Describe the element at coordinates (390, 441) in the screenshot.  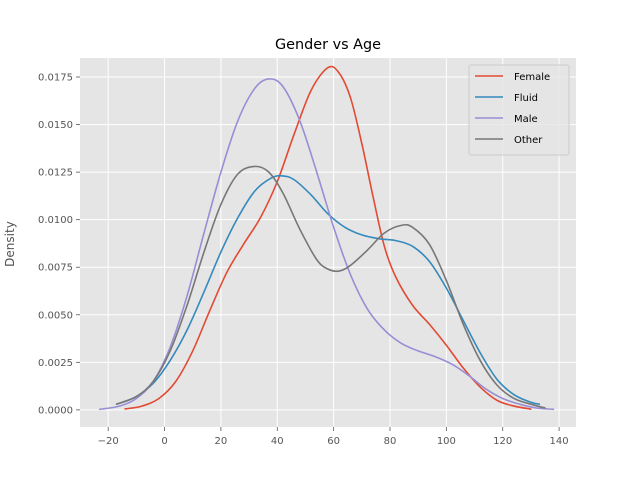
I see `x-tick-label: 80` at that location.